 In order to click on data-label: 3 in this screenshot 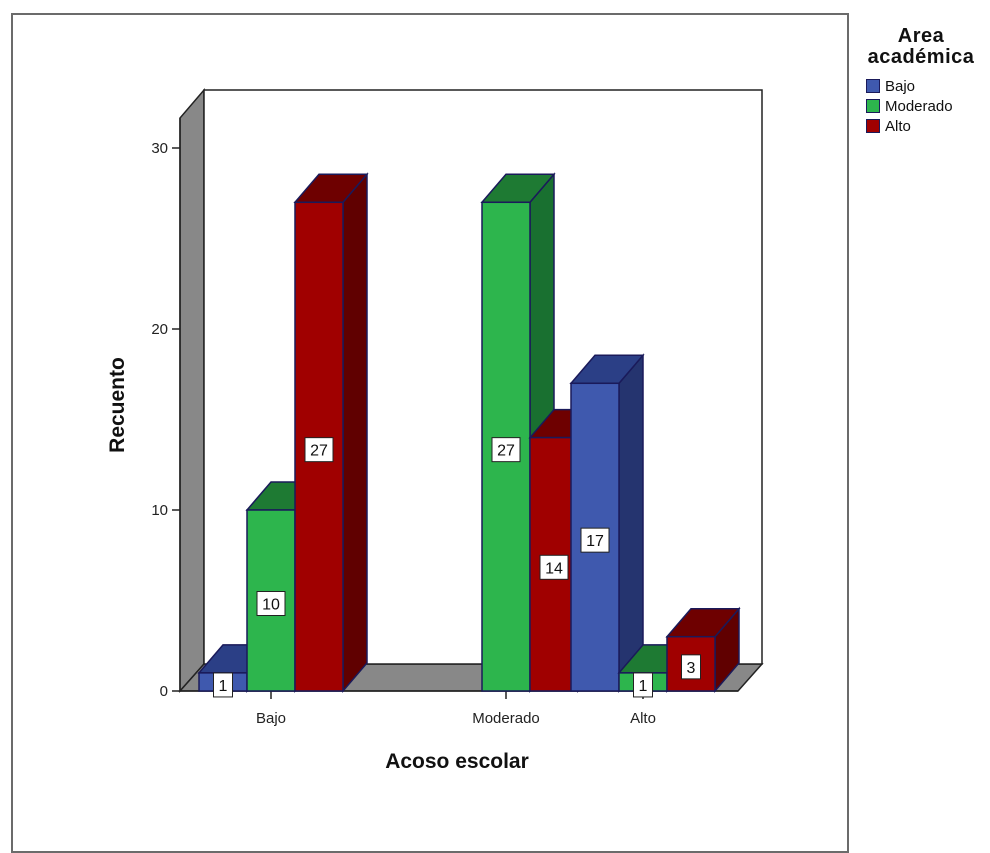, I will do `click(691, 667)`.